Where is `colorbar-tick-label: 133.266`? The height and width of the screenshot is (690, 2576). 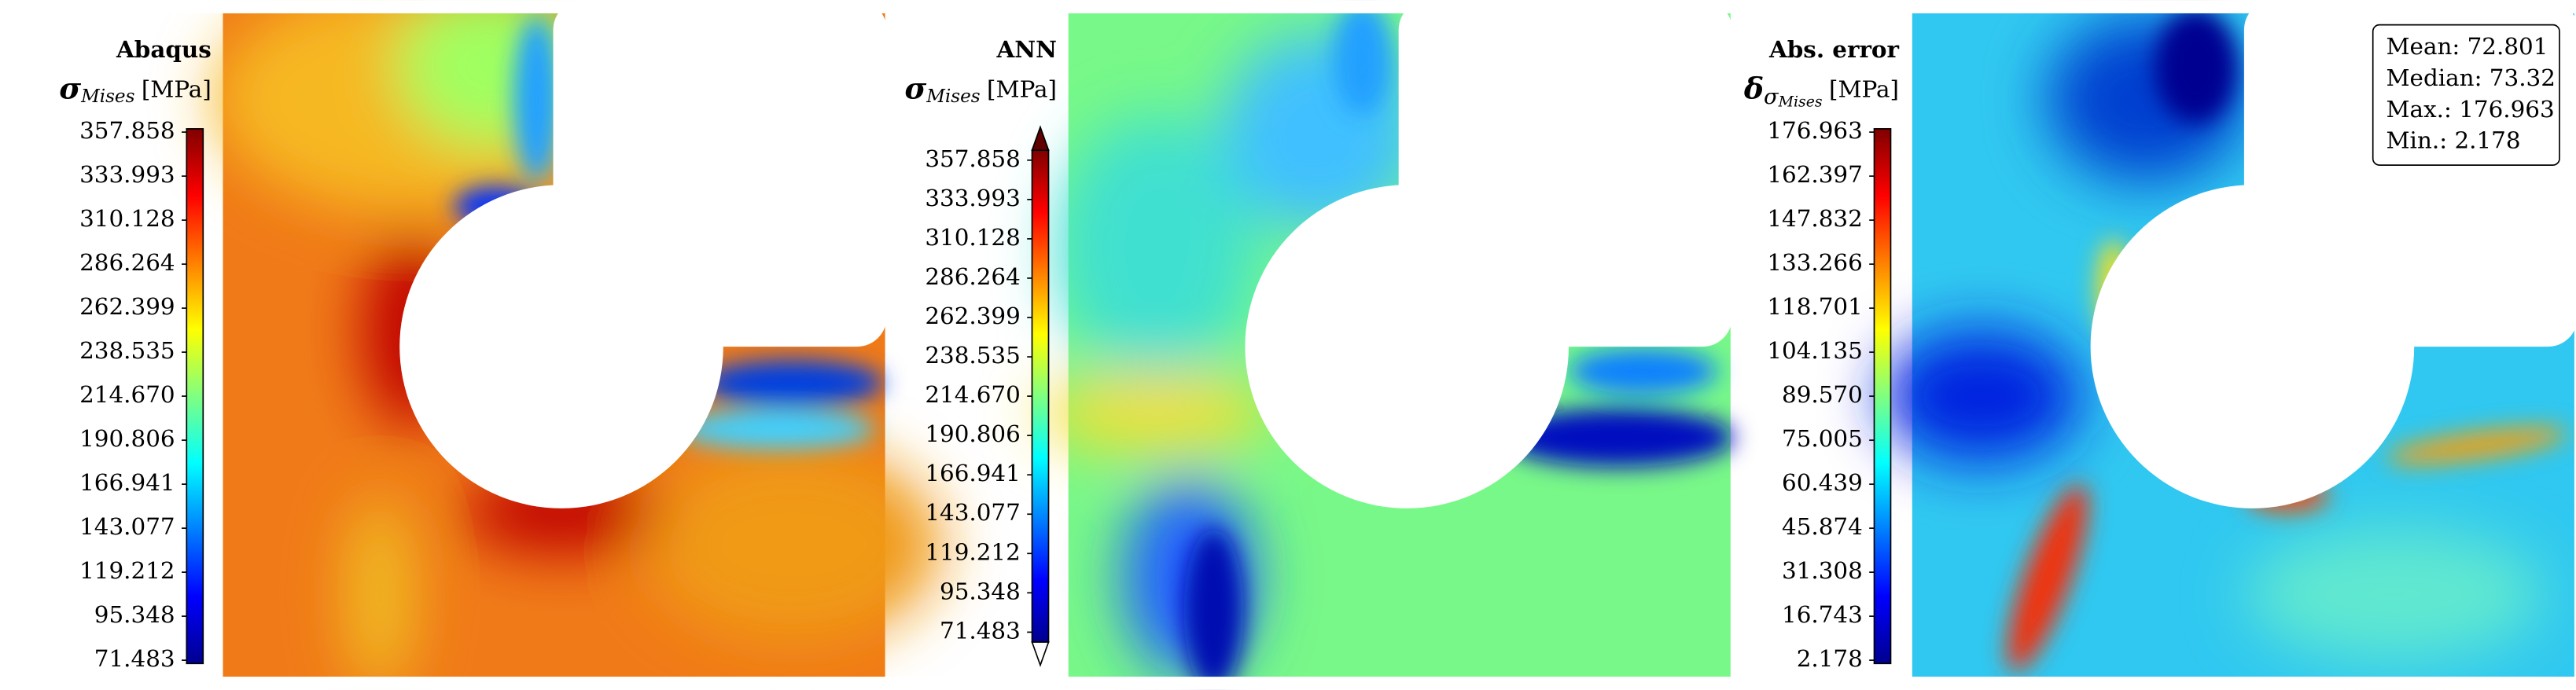
colorbar-tick-label: 133.266 is located at coordinates (1814, 262).